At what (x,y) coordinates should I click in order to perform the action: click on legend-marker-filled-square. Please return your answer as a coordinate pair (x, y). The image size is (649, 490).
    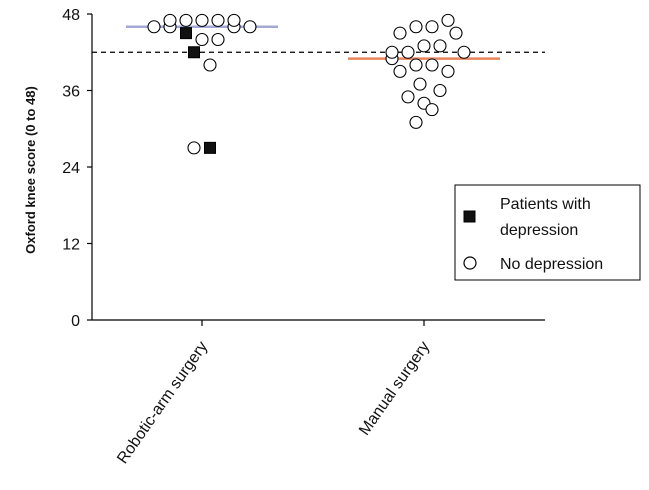
    Looking at the image, I should click on (469, 216).